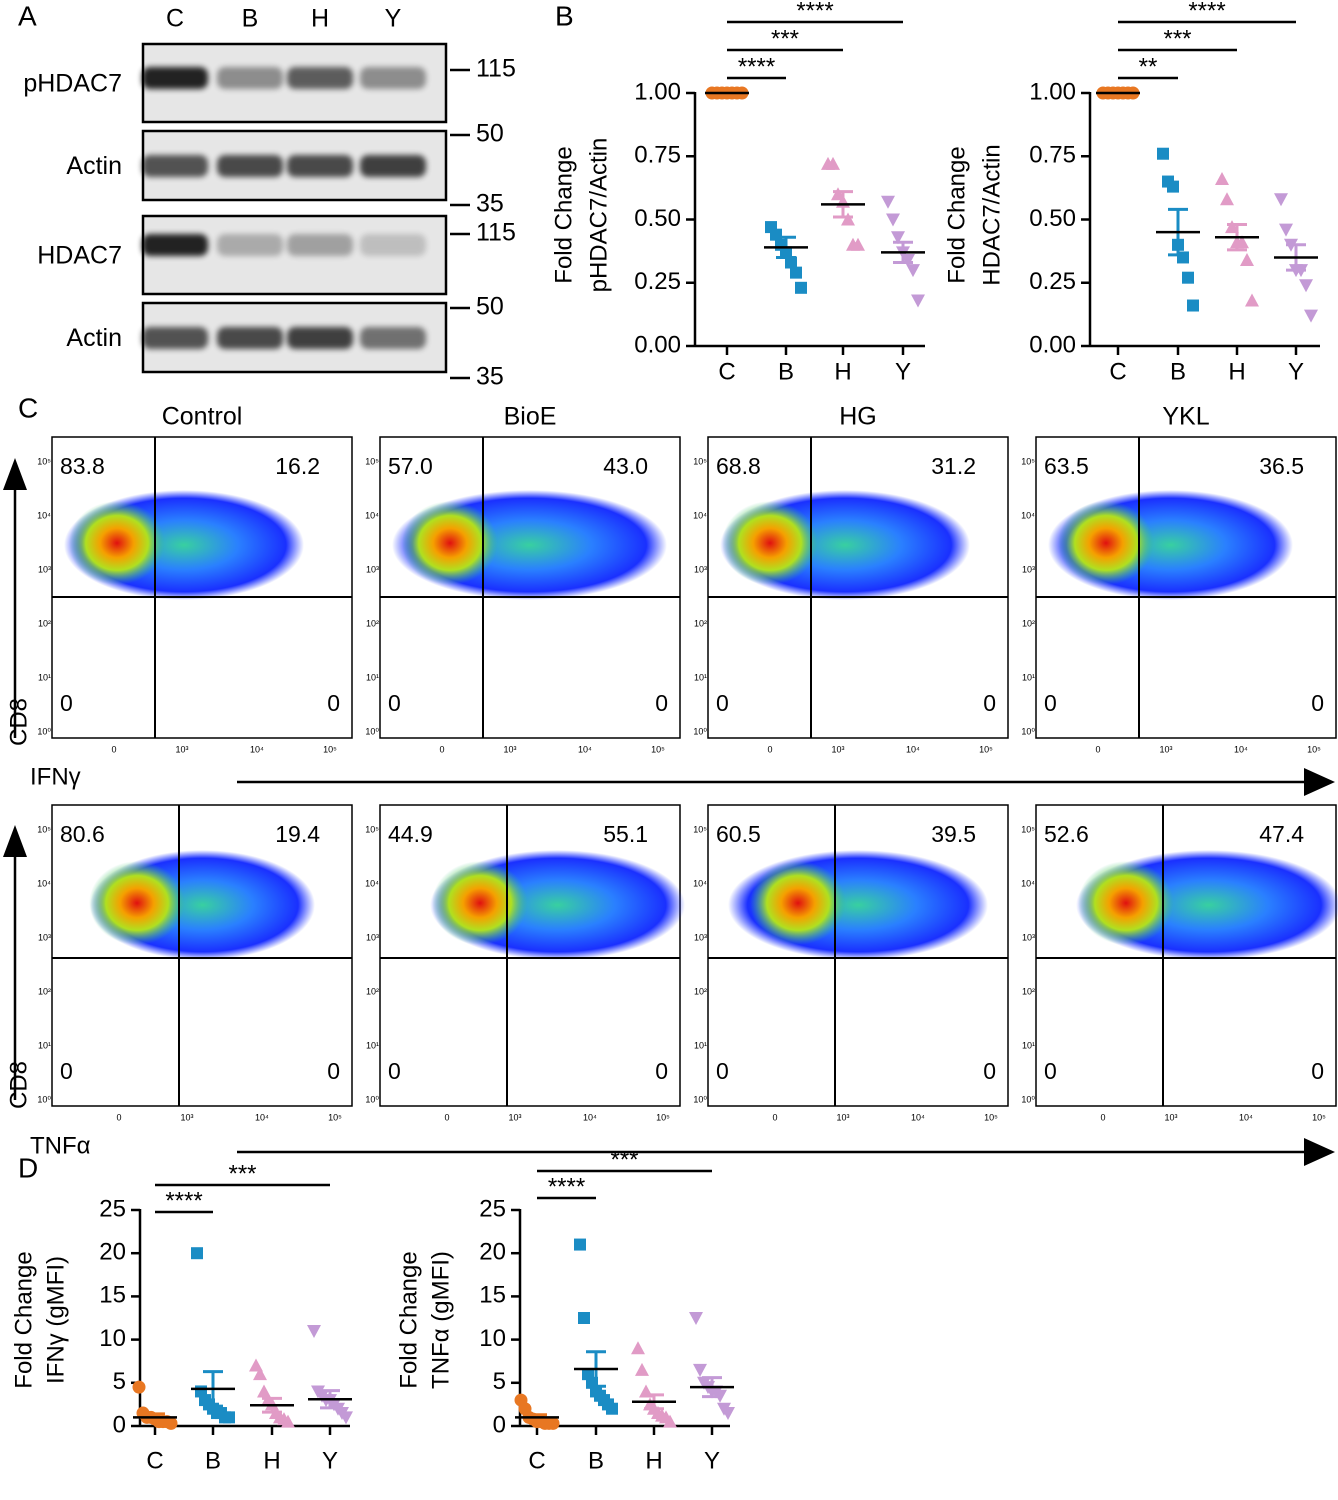  Describe the element at coordinates (1206, 12) in the screenshot. I see `significance-label: ****` at that location.